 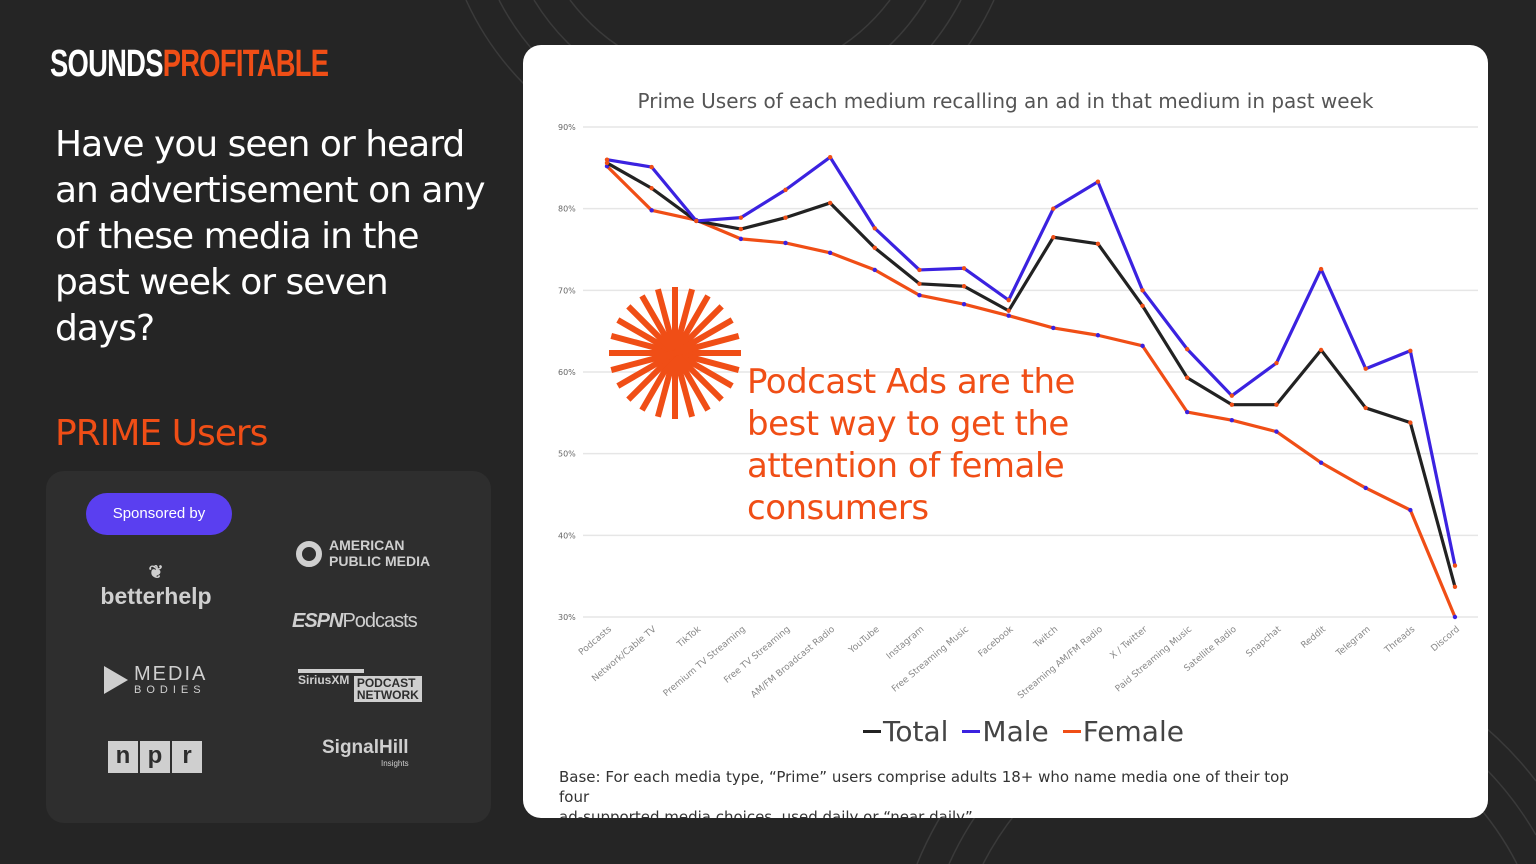 I want to click on starburst-ray, so click(x=675, y=353).